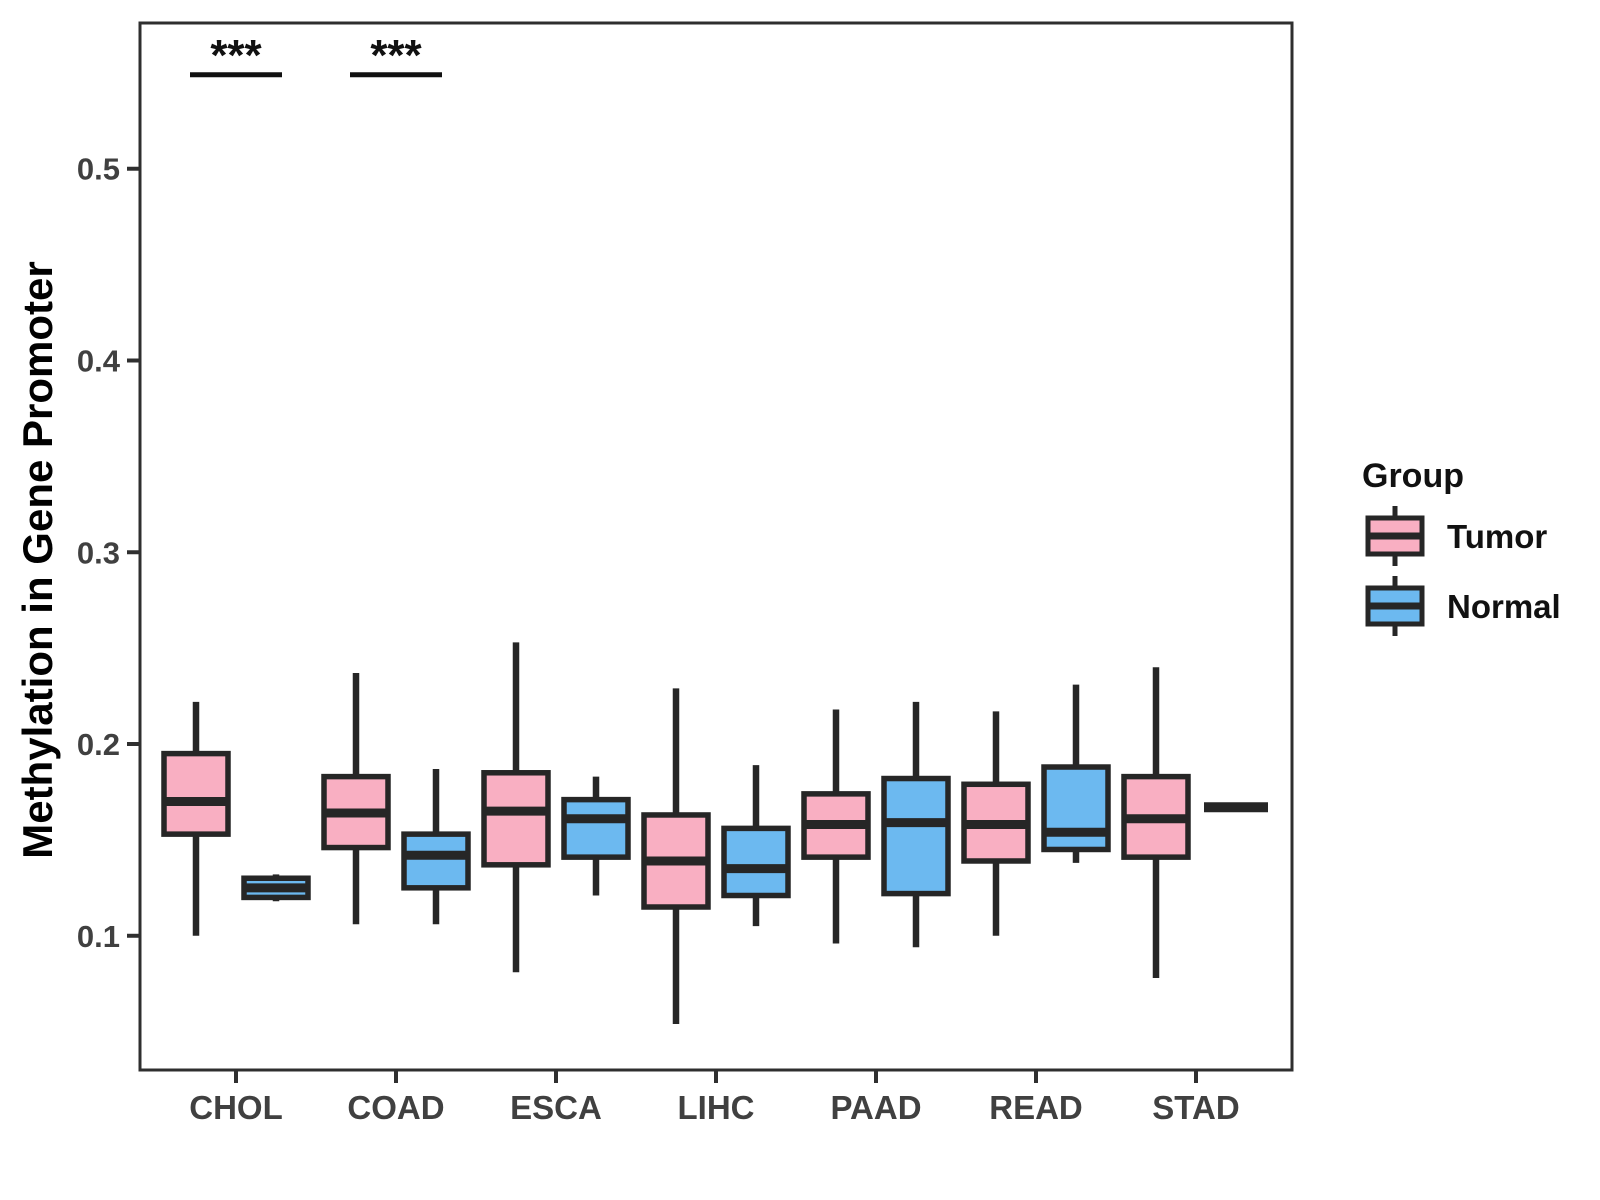 The width and height of the screenshot is (1600, 1200). What do you see at coordinates (516, 819) in the screenshot?
I see `box-tumor-ESCA` at bounding box center [516, 819].